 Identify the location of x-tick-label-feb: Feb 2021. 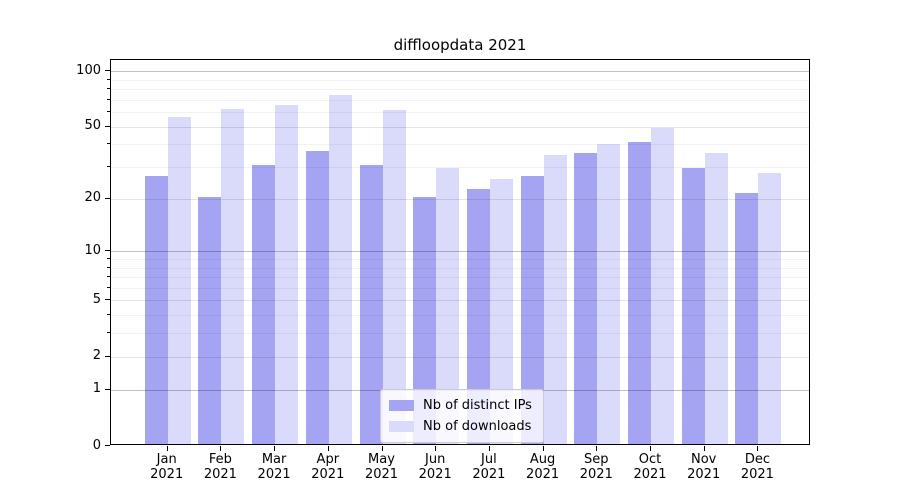
(220, 467).